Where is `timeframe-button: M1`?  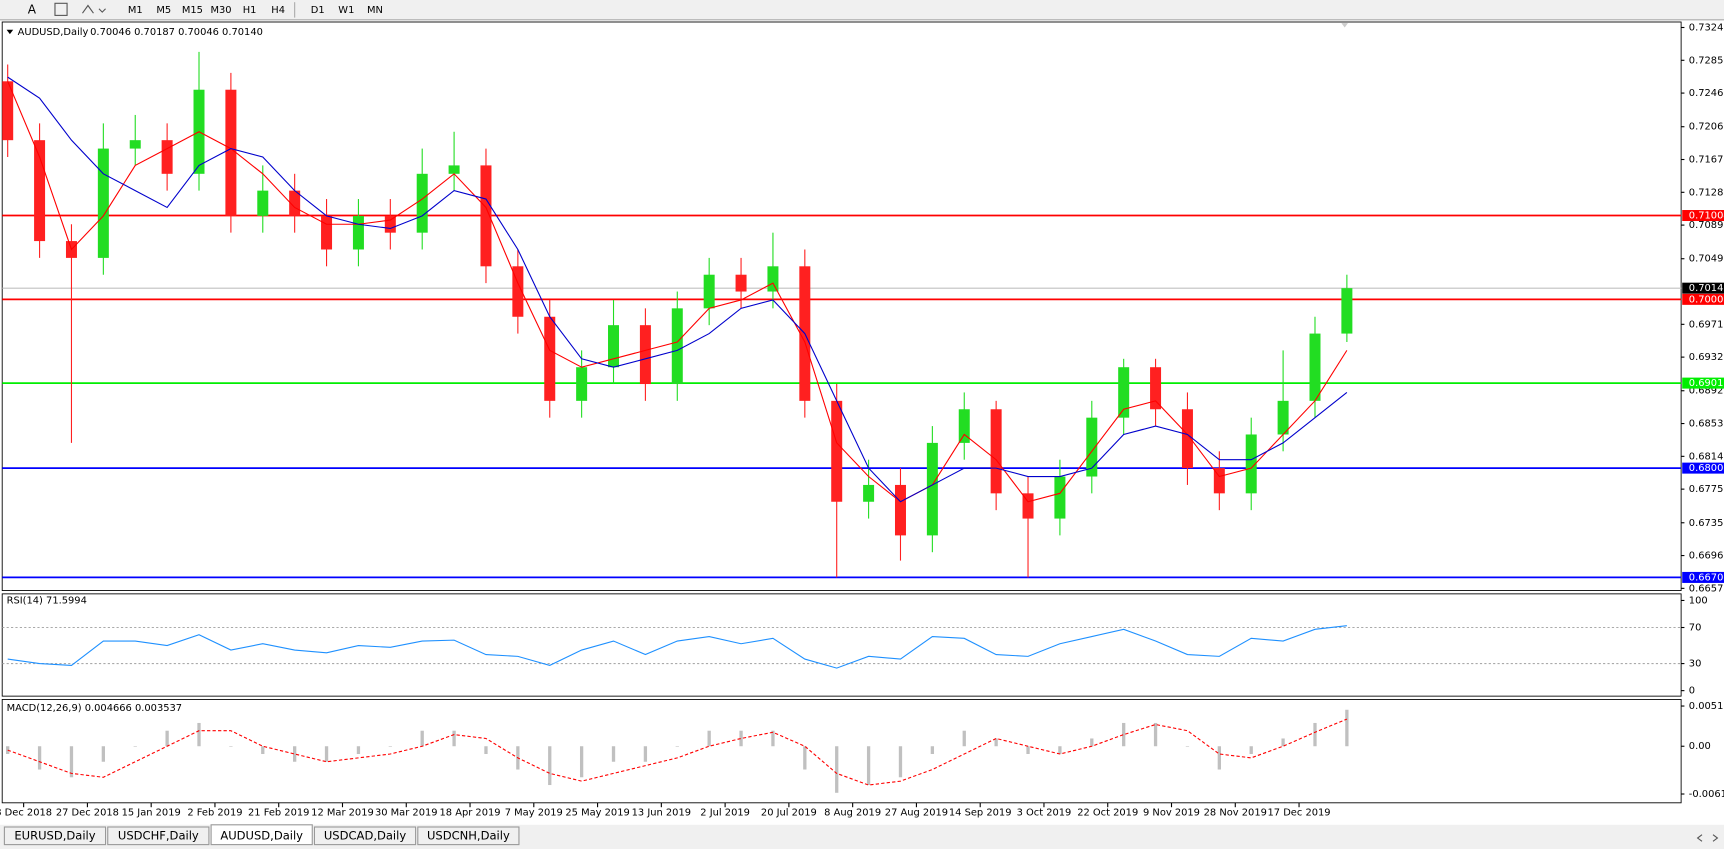
timeframe-button: M1 is located at coordinates (135, 10).